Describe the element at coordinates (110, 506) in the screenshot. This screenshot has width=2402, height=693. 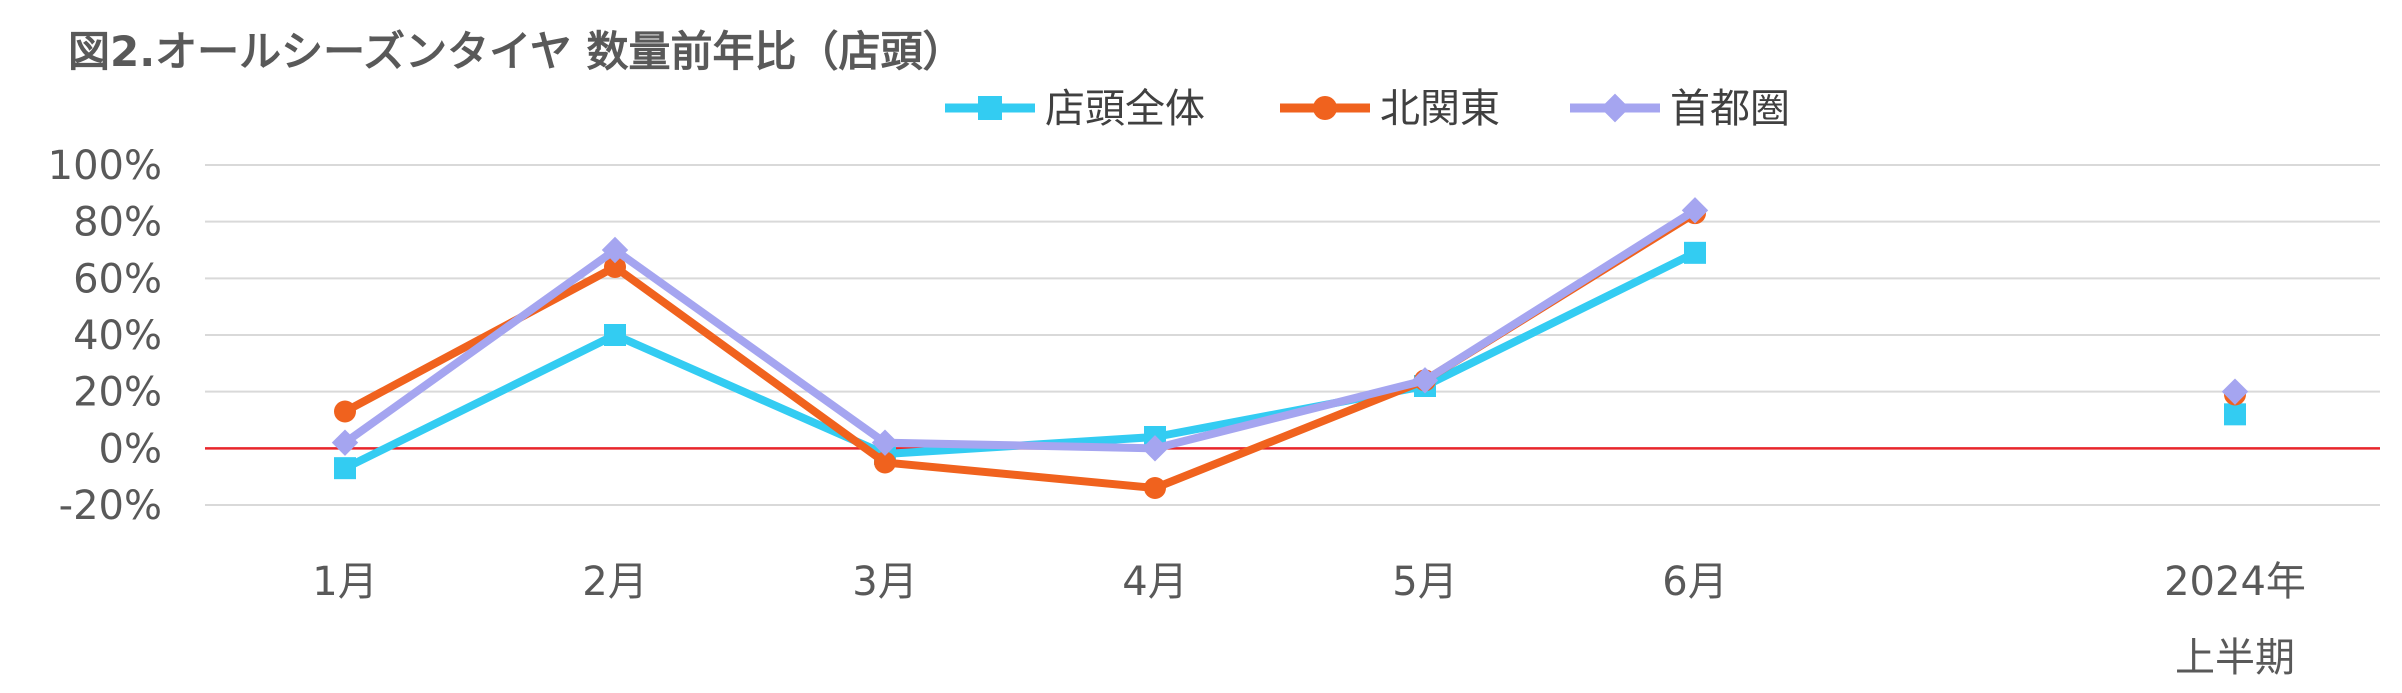
I see `y-tick-label: -20%` at that location.